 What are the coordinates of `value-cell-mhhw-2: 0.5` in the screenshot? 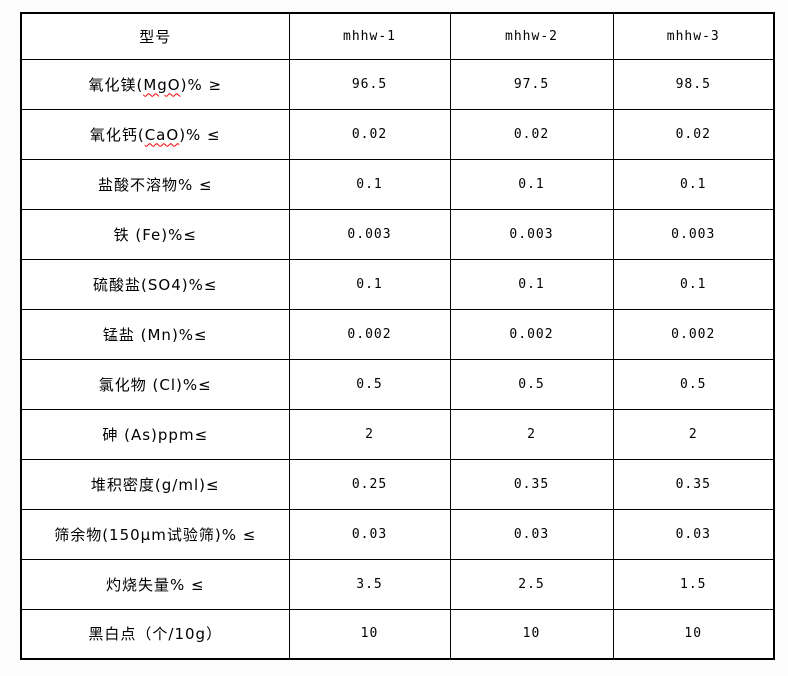 It's located at (531, 384).